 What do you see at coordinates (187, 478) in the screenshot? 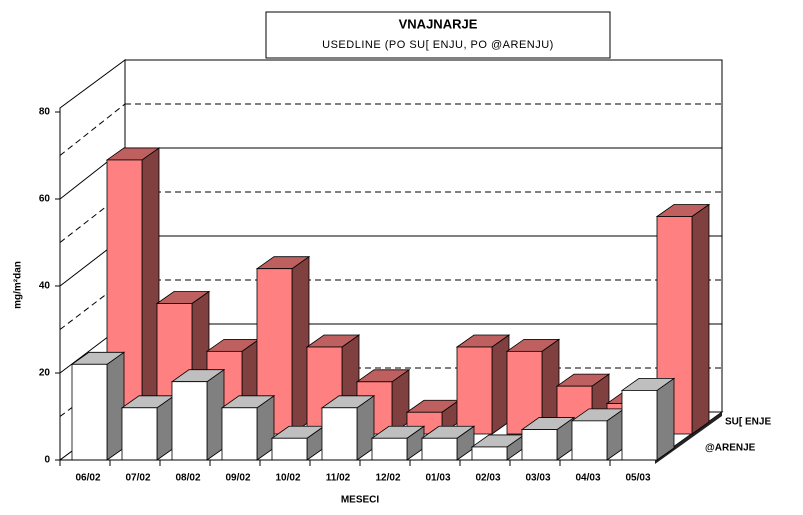
I see `x-tick-label: 08/02` at bounding box center [187, 478].